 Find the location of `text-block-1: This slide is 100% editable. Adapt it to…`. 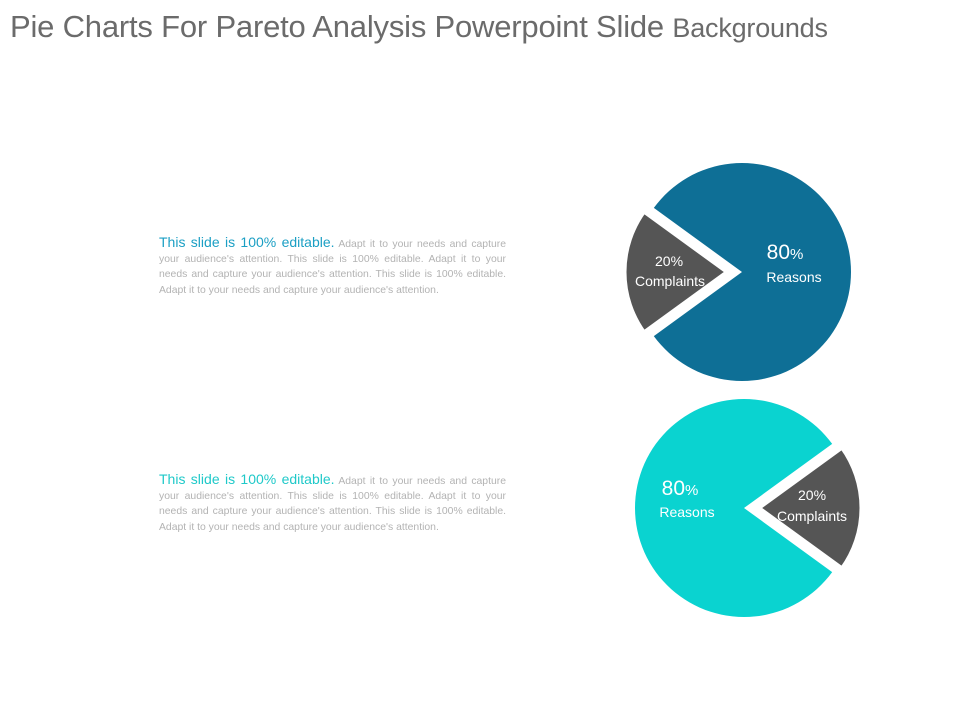

text-block-1: This slide is 100% editable. Adapt it to… is located at coordinates (332, 266).